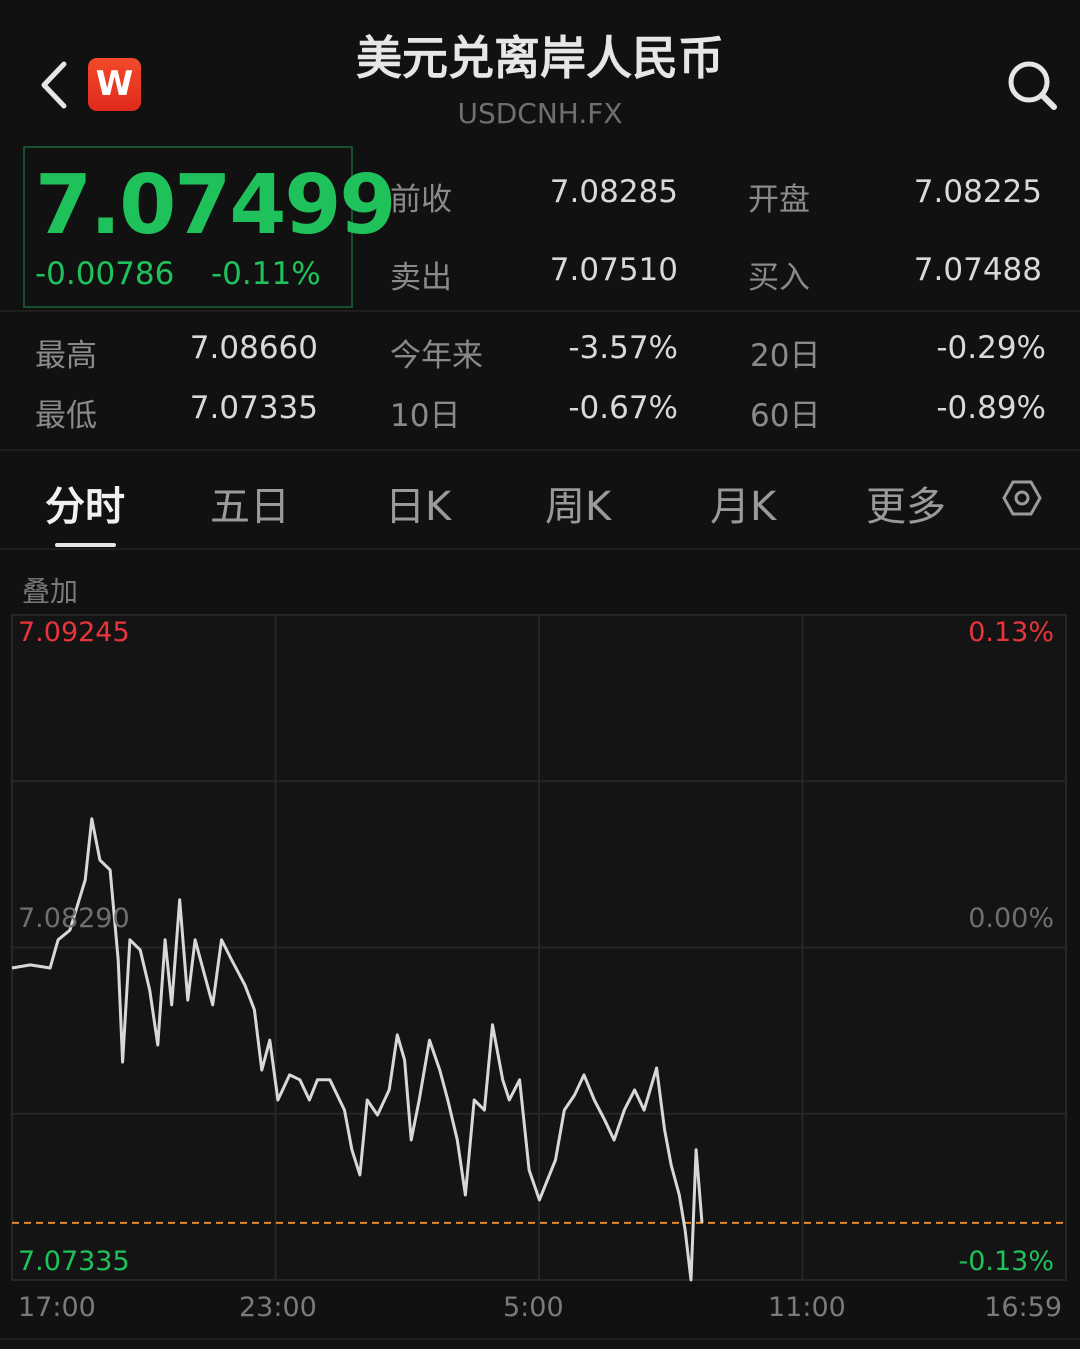 This screenshot has width=1080, height=1349. What do you see at coordinates (613, 270) in the screenshot?
I see `ask-value: 7.07510` at bounding box center [613, 270].